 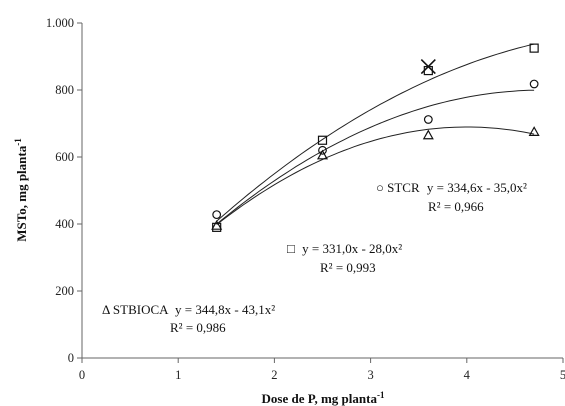 What do you see at coordinates (64, 291) in the screenshot?
I see `y-tick-label: 200` at bounding box center [64, 291].